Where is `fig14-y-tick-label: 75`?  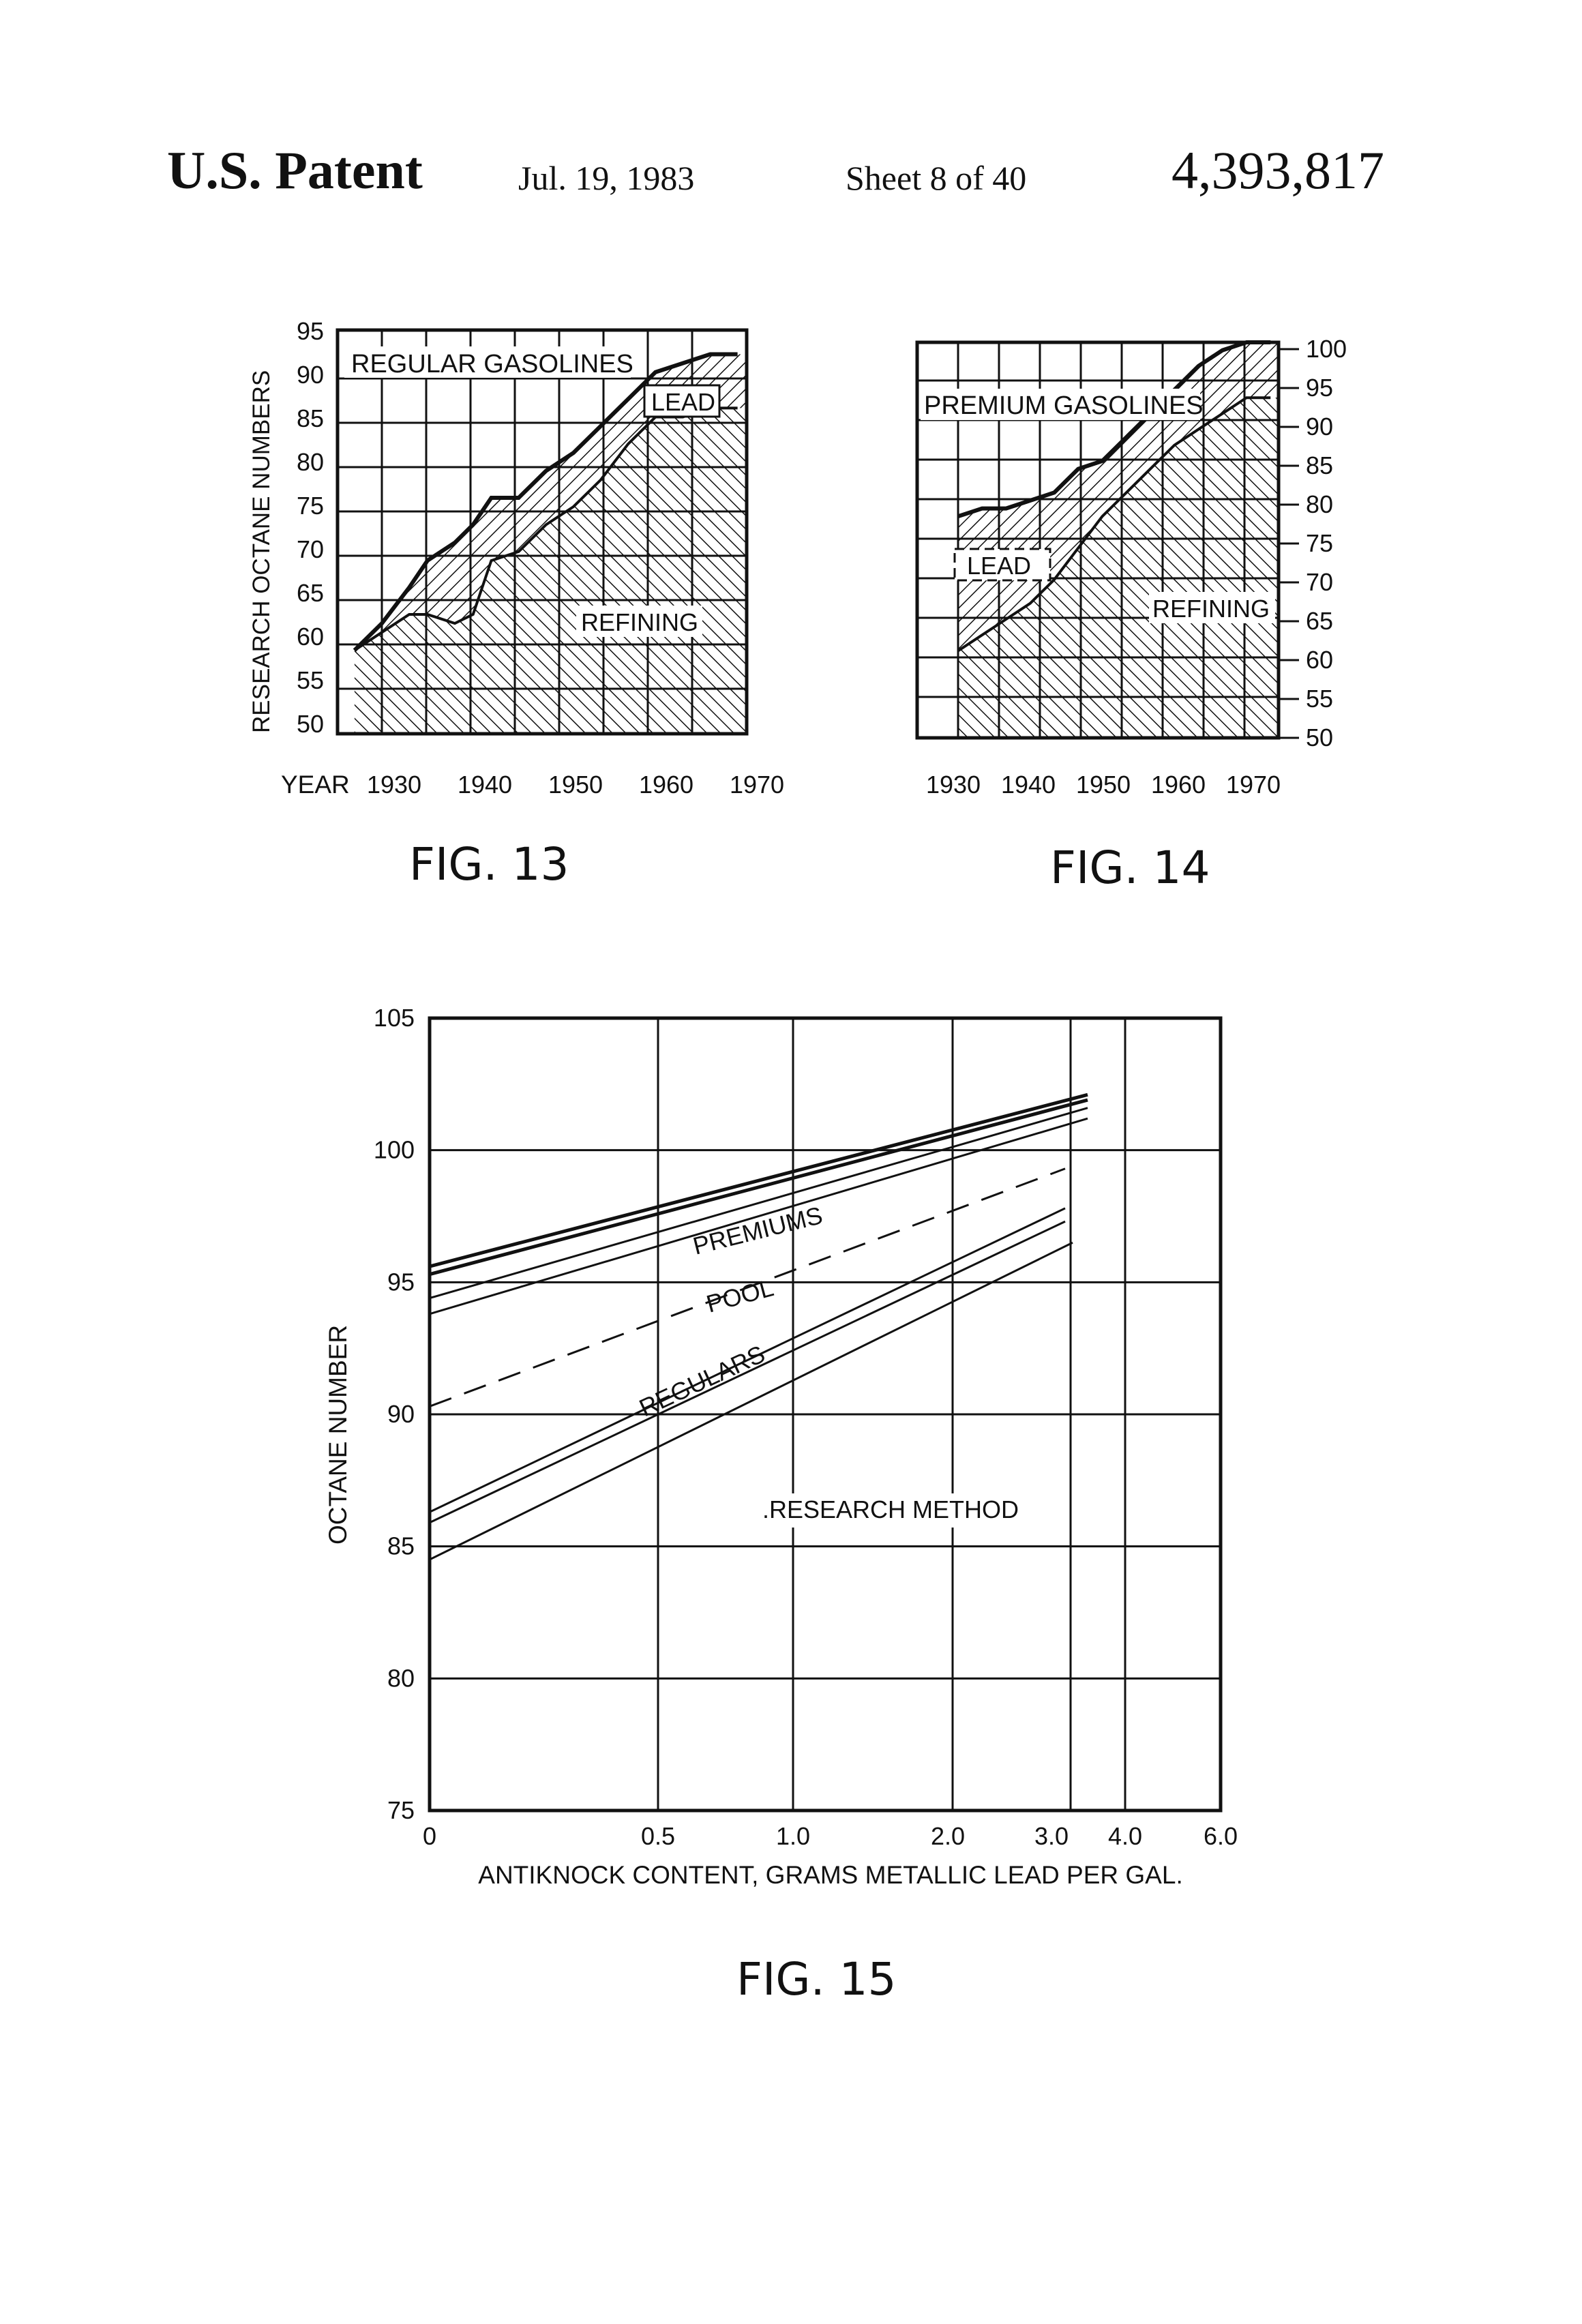 fig14-y-tick-label: 75 is located at coordinates (1319, 543).